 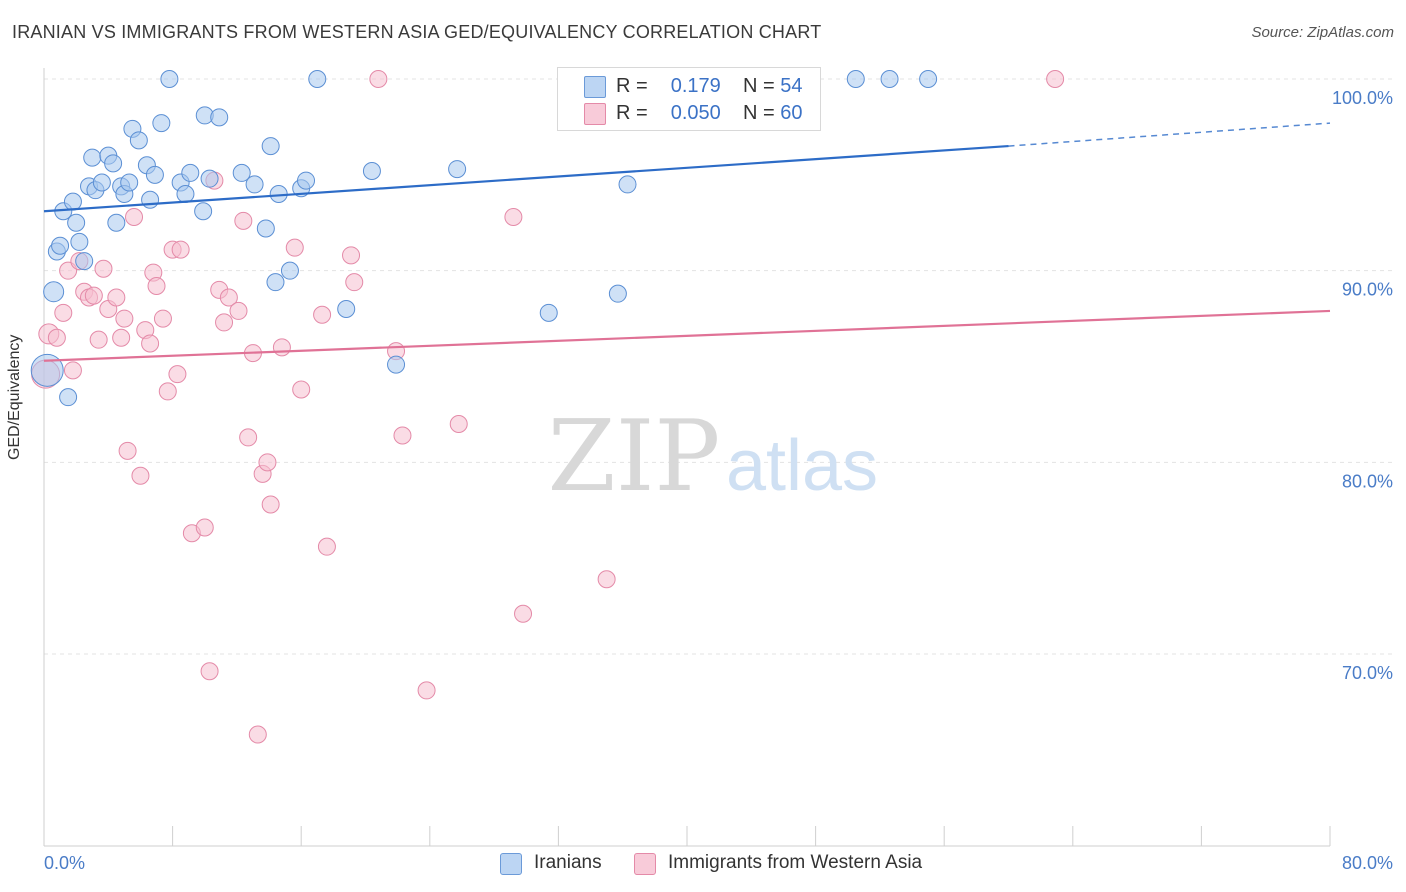 What do you see at coordinates (695, 86) in the screenshot?
I see `r-value: 0.179` at bounding box center [695, 86].